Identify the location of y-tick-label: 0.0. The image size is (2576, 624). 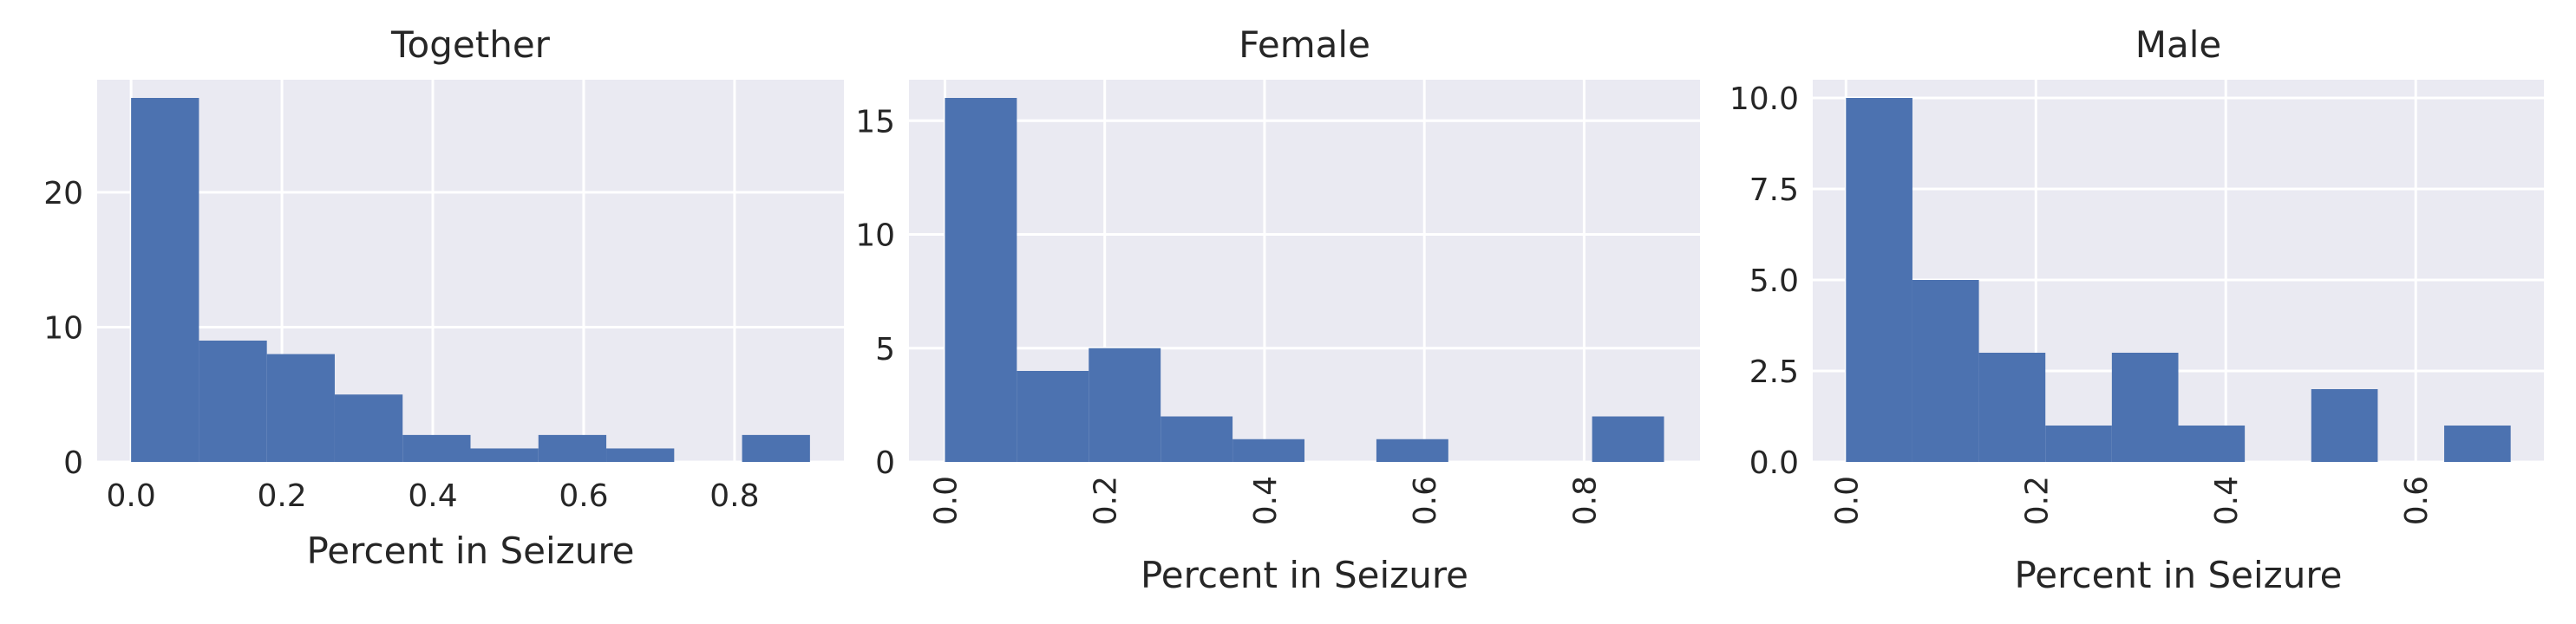
(1774, 463).